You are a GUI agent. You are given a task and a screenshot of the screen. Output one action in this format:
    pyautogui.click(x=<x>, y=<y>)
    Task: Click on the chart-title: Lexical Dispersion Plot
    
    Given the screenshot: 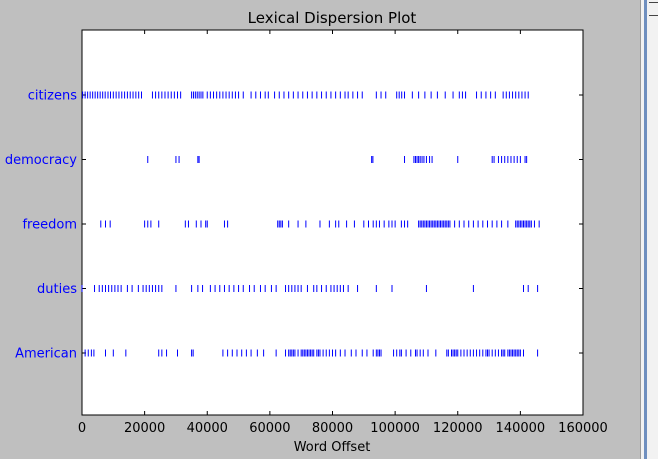 What is the action you would take?
    pyautogui.click(x=332, y=18)
    